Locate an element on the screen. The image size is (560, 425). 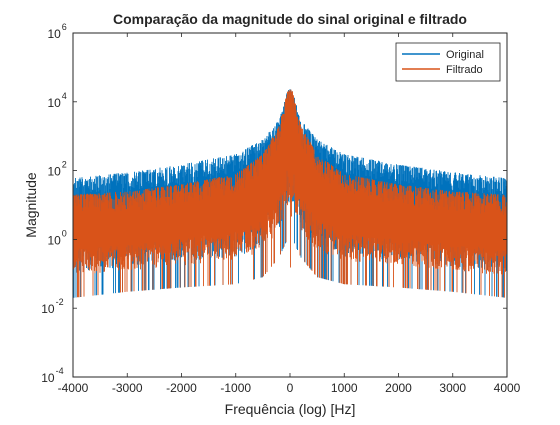
legend: Original Filtrado is located at coordinates (448, 62).